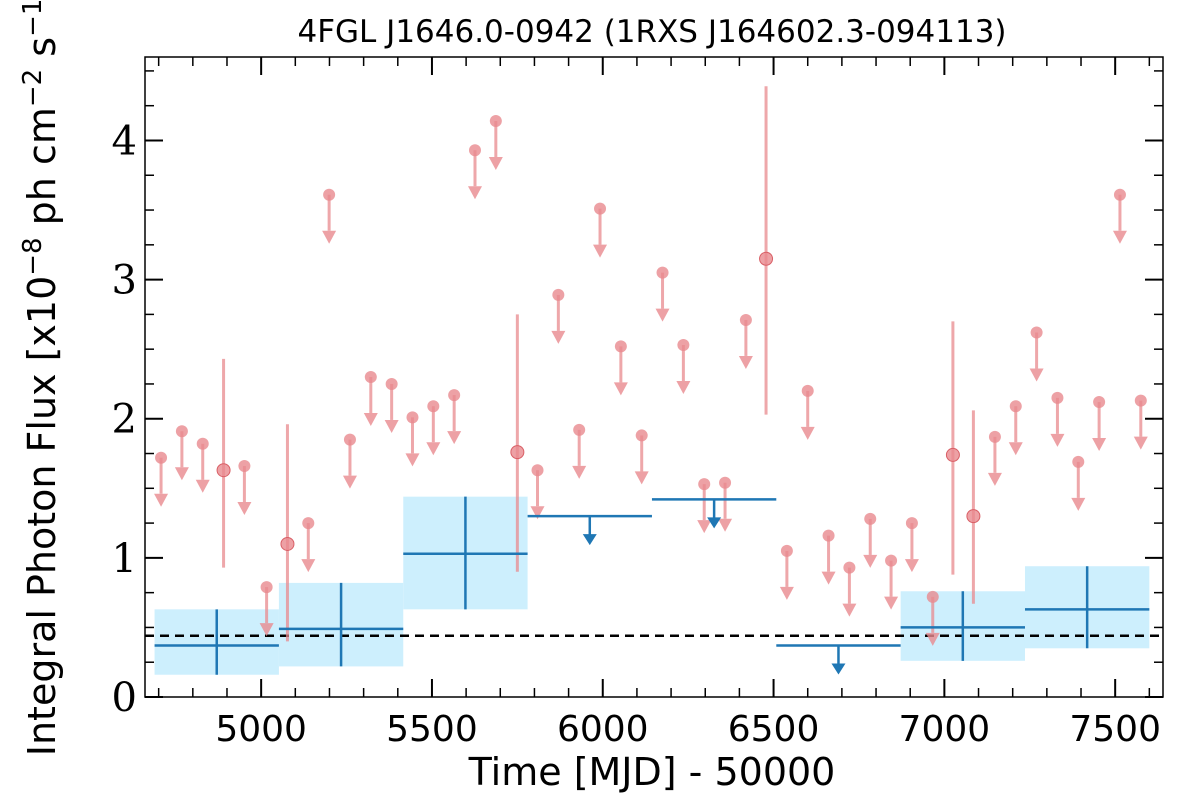 The width and height of the screenshot is (1200, 800). I want to click on y-axis-label-exp3: −1, so click(33, 18).